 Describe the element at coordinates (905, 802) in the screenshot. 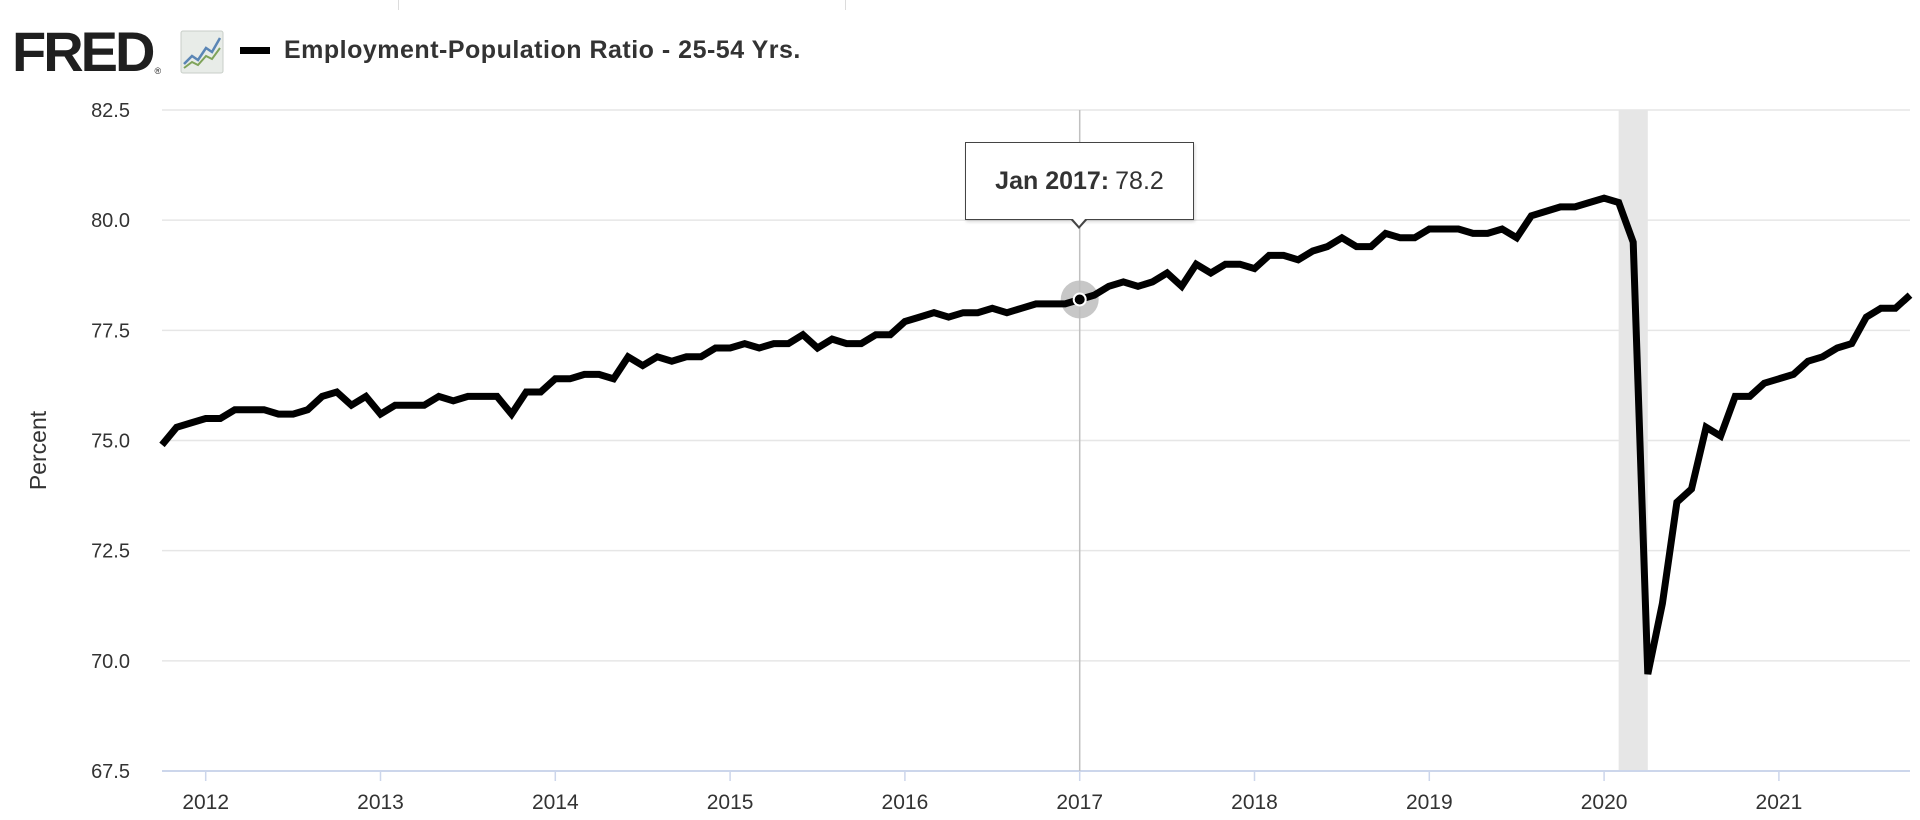

I see `x-tick-label: 2016` at that location.